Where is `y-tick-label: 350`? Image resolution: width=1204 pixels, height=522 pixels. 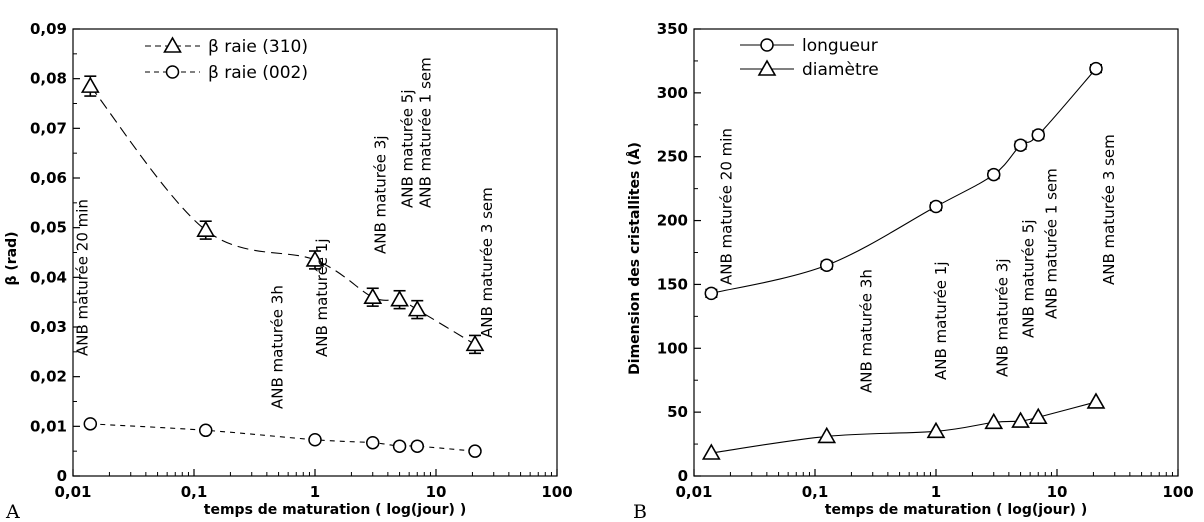
y-tick-label: 350 is located at coordinates (672, 29).